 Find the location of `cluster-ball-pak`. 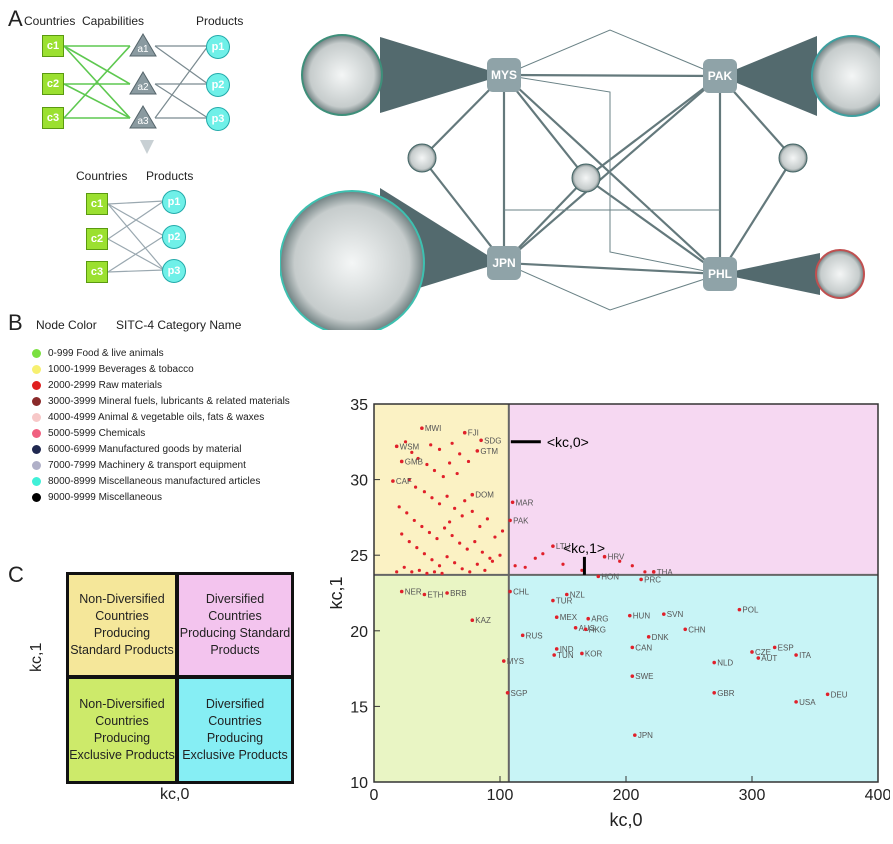

cluster-ball-pak is located at coordinates (845, 76).